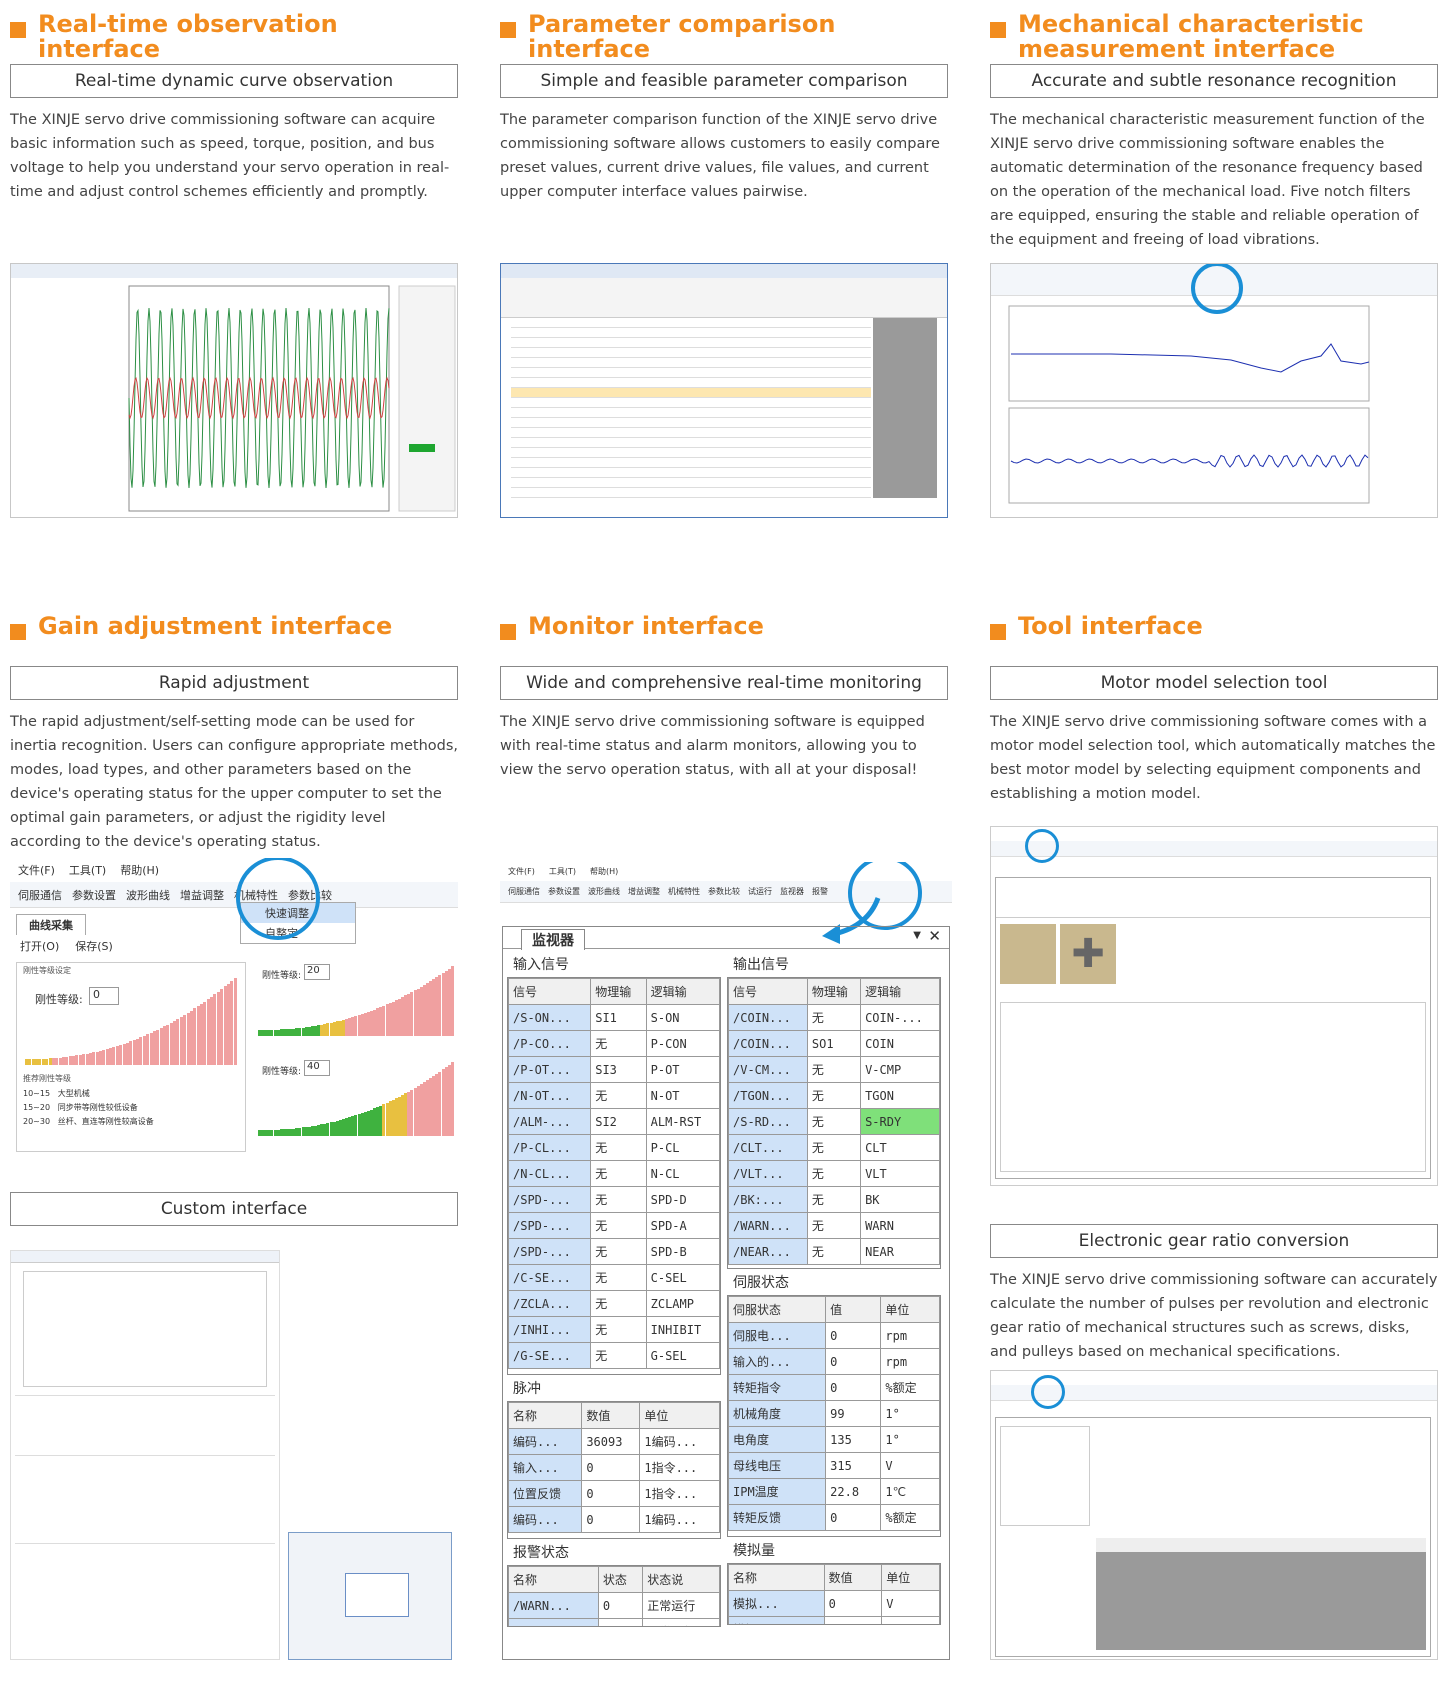  What do you see at coordinates (614, 1225) in the screenshot?
I see `table-row: /SPD-... 无 SPD-A` at bounding box center [614, 1225].